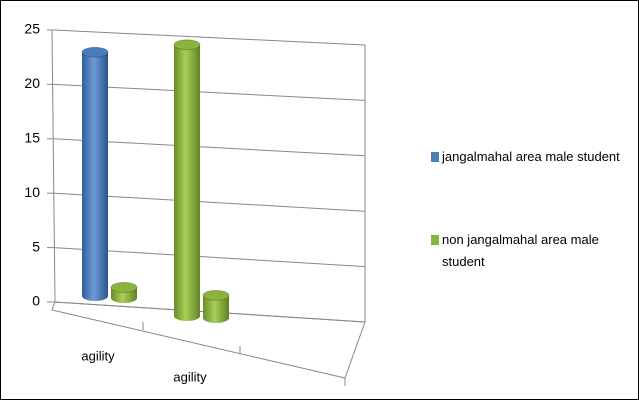 The width and height of the screenshot is (639, 400). I want to click on legend-item: jangalmahal area male student, so click(531, 157).